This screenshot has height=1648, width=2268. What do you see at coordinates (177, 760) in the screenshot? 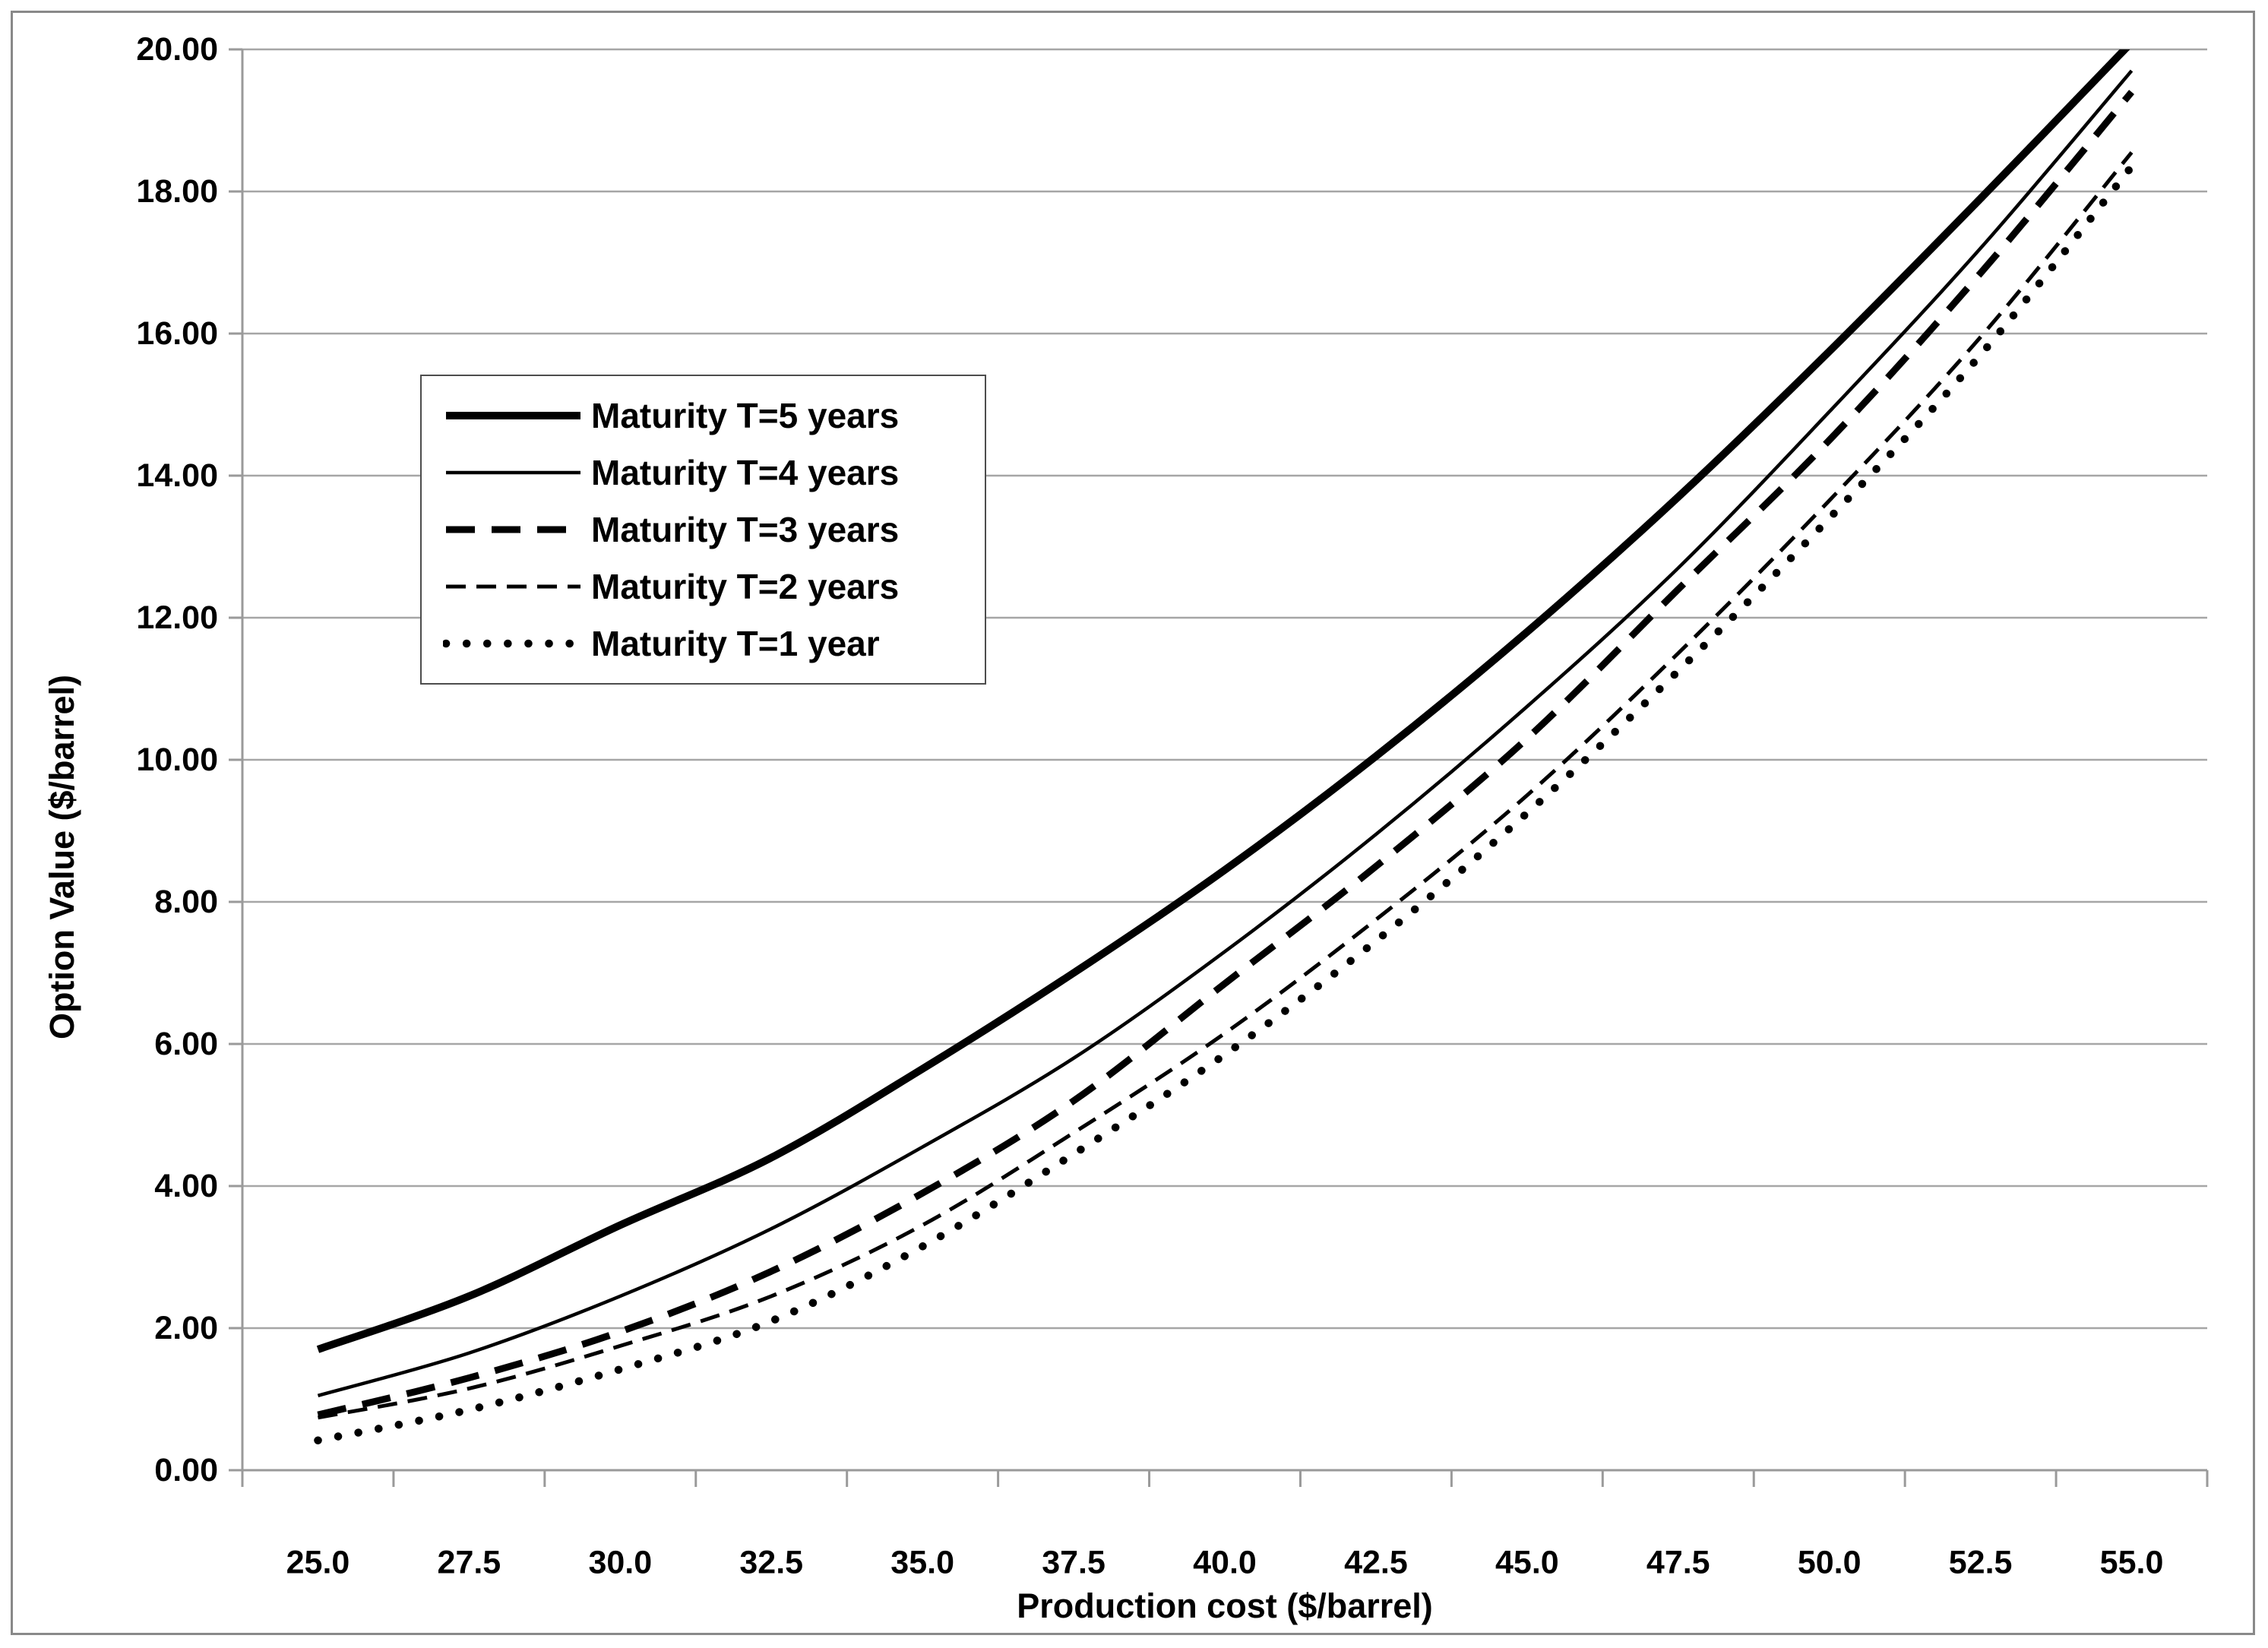
I see `y-tick-label: 10.00` at bounding box center [177, 760].